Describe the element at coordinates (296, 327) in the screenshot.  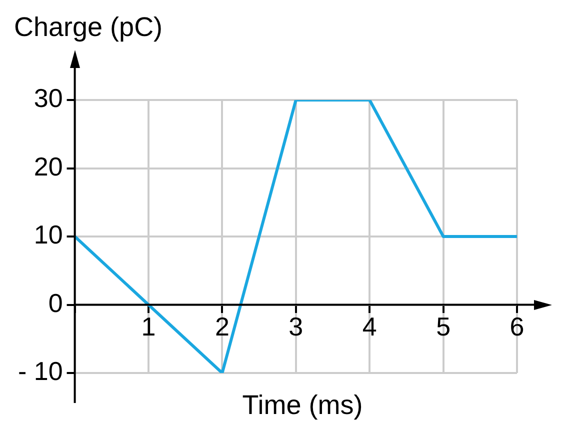
I see `x-tick-label: 3` at that location.